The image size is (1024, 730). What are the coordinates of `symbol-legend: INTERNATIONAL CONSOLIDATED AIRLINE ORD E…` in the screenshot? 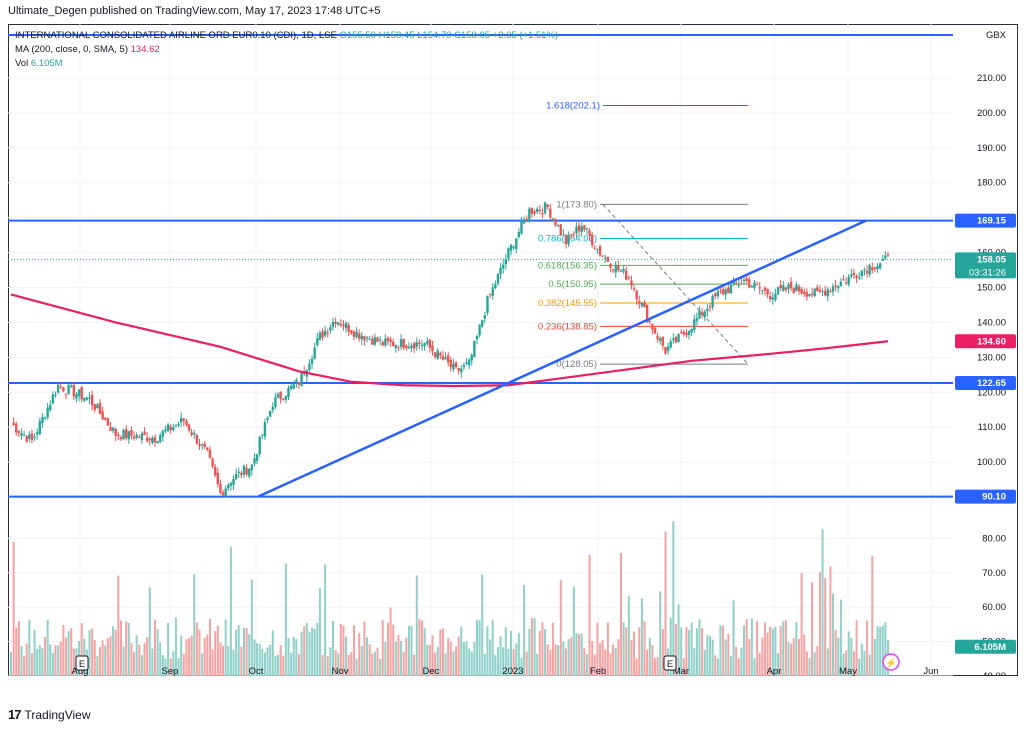 It's located at (286, 35).